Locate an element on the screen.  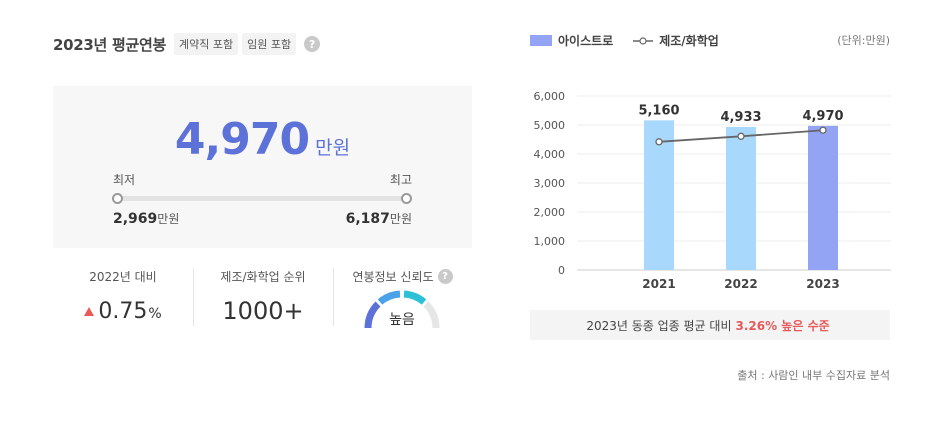
comparison-summary: 2023년 동종 업종 평균 대비 3.26% 높은 수준 is located at coordinates (710, 325).